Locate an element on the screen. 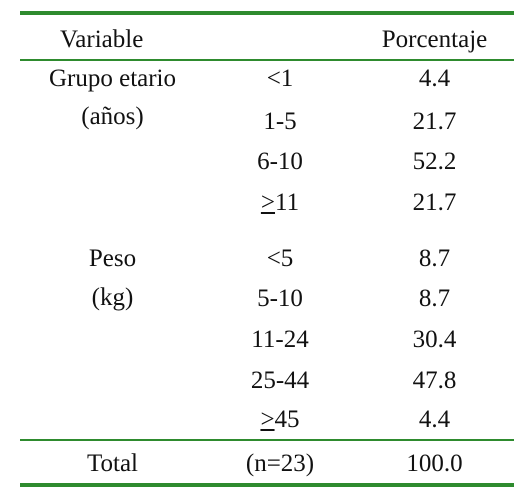  range-cell: 5-10 is located at coordinates (280, 298).